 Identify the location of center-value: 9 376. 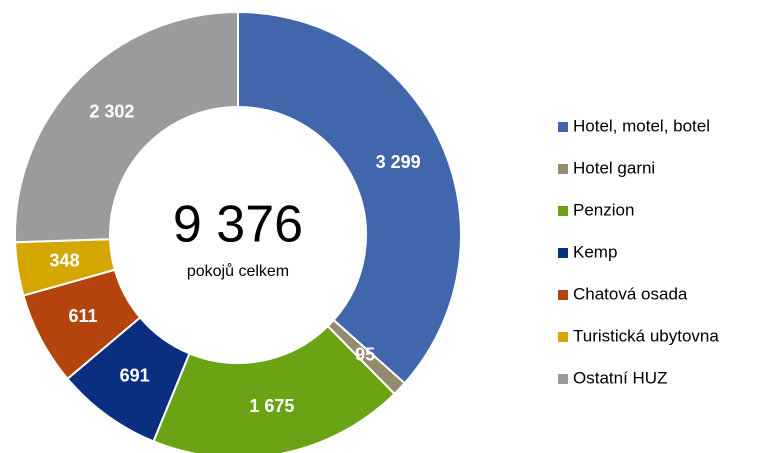
(238, 225).